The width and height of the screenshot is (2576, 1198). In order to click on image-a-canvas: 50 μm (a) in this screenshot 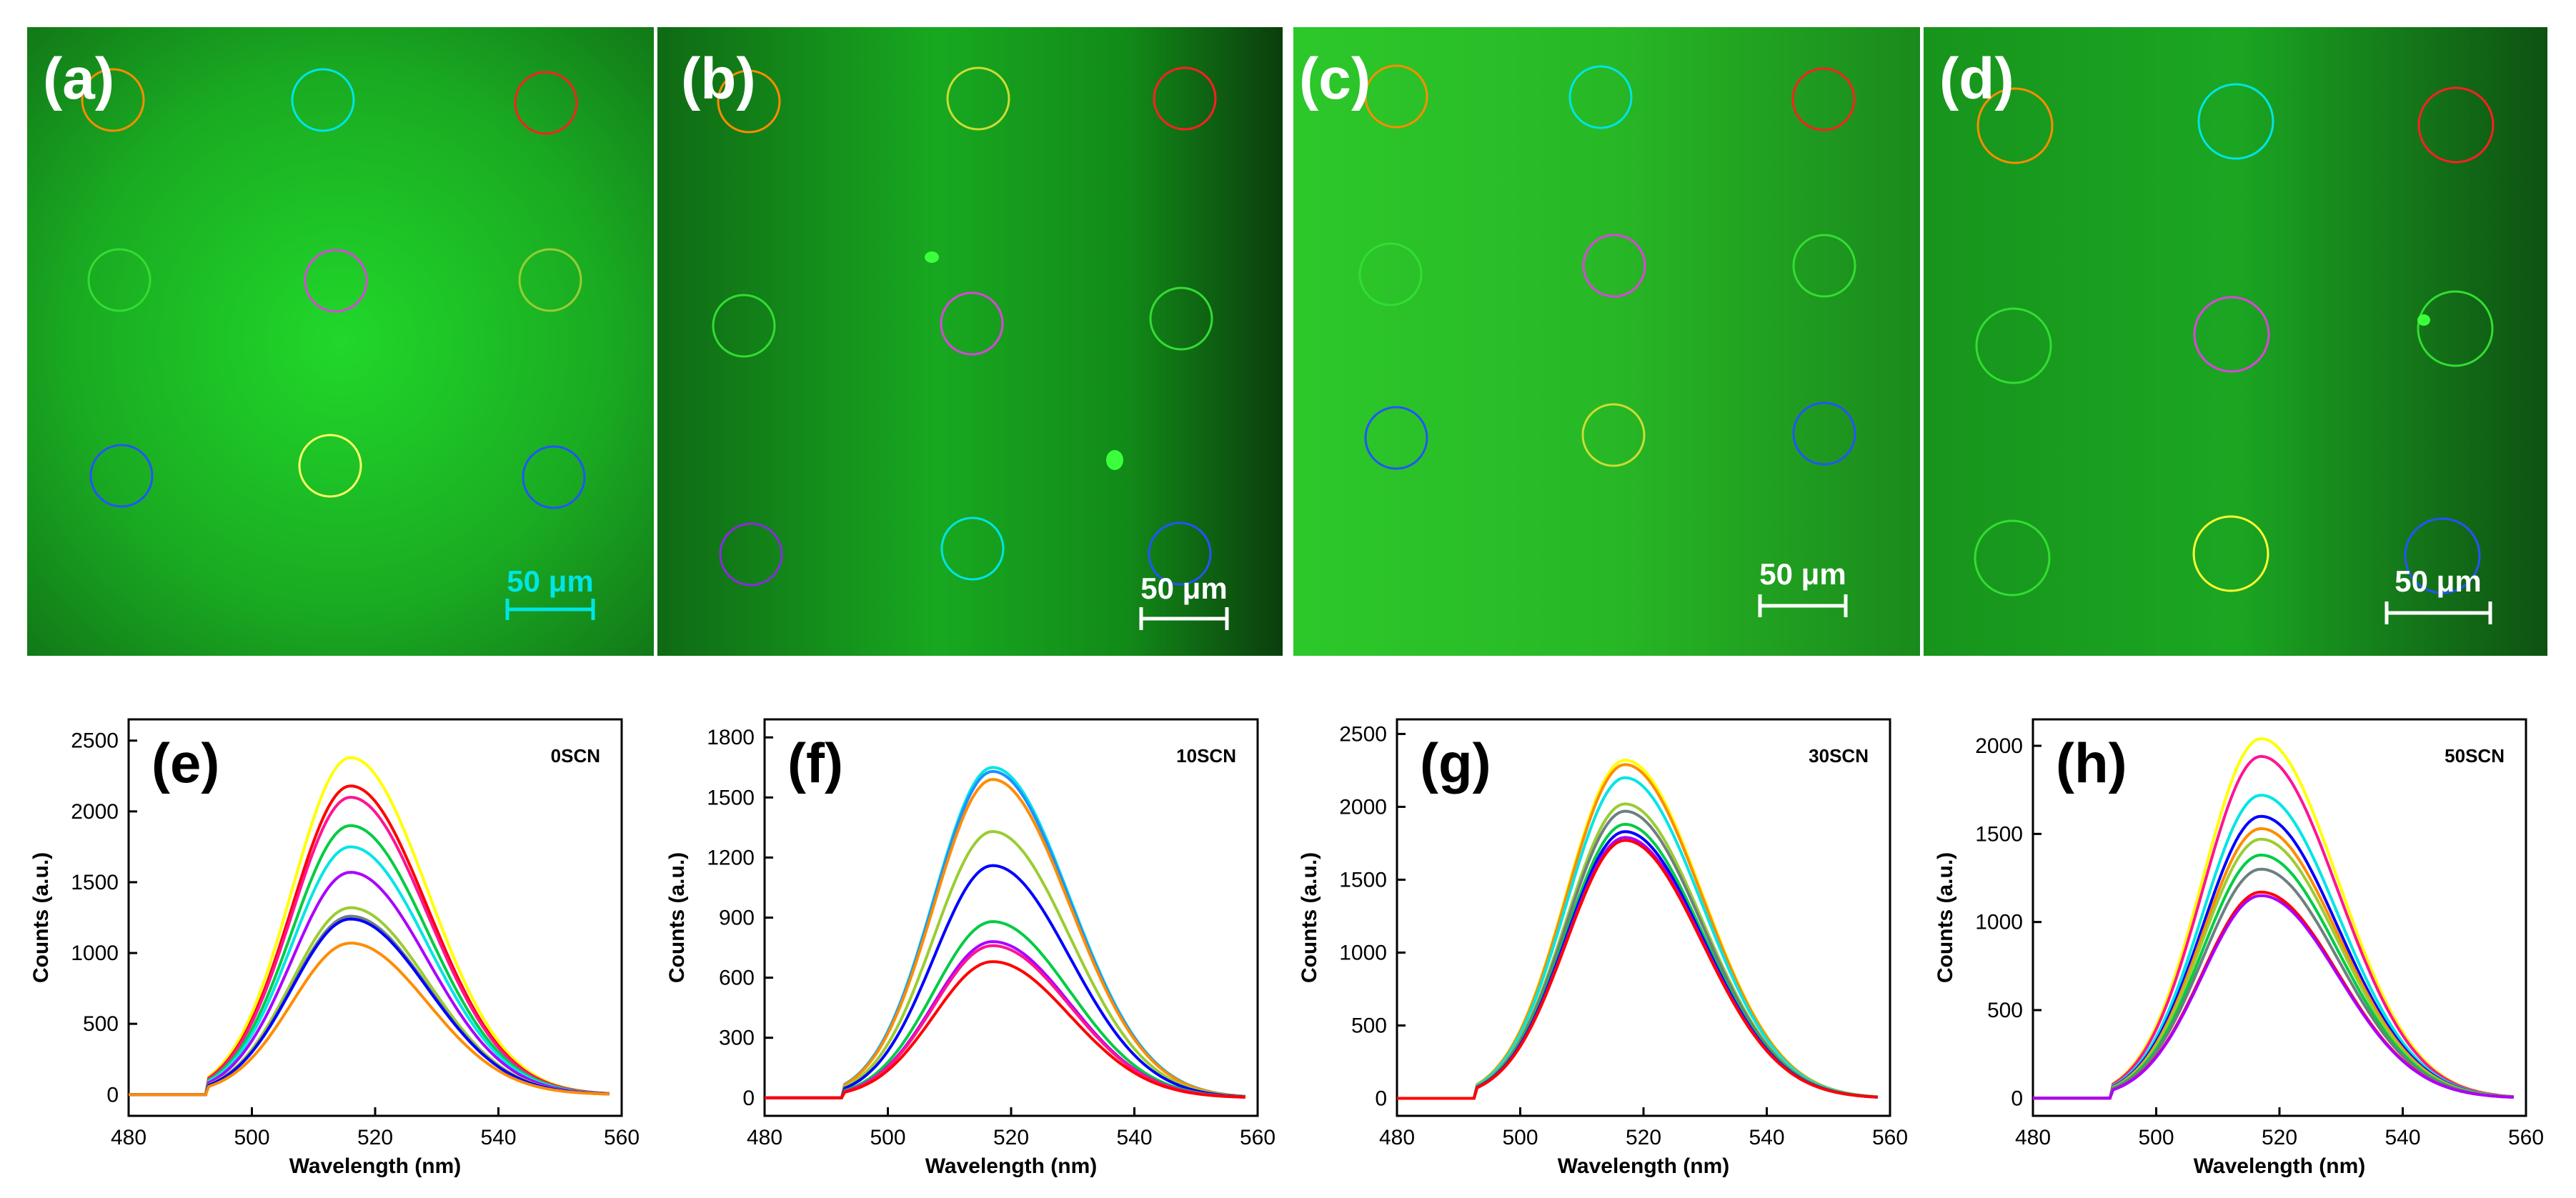, I will do `click(340, 341)`.